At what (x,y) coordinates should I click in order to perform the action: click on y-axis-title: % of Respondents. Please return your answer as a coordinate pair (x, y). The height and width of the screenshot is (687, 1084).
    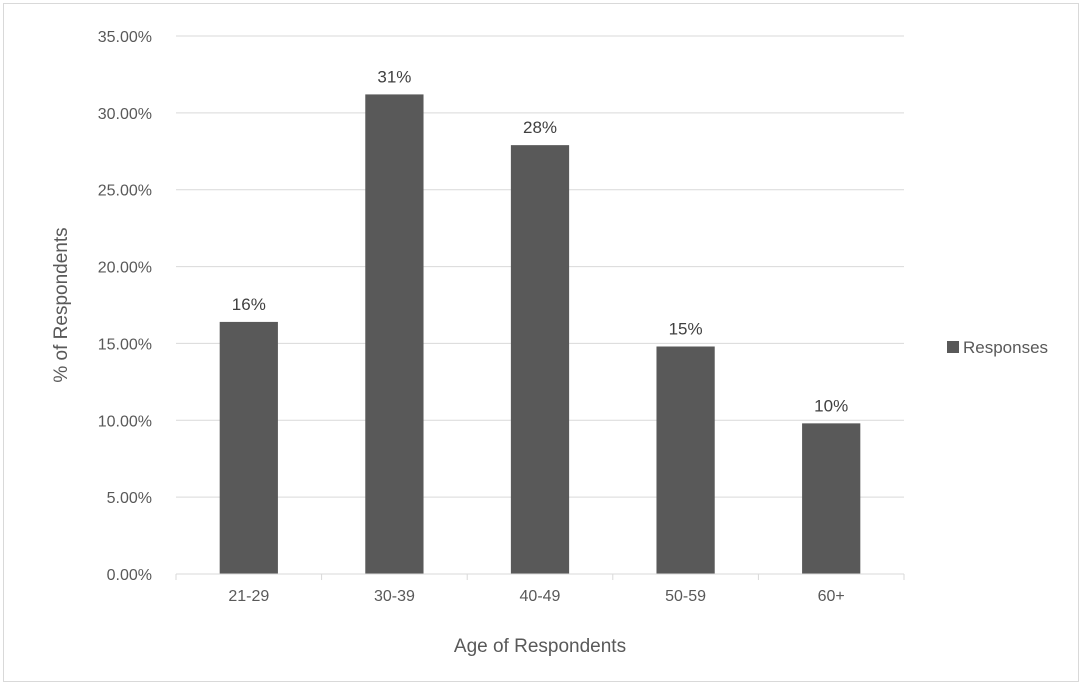
    Looking at the image, I should click on (61, 304).